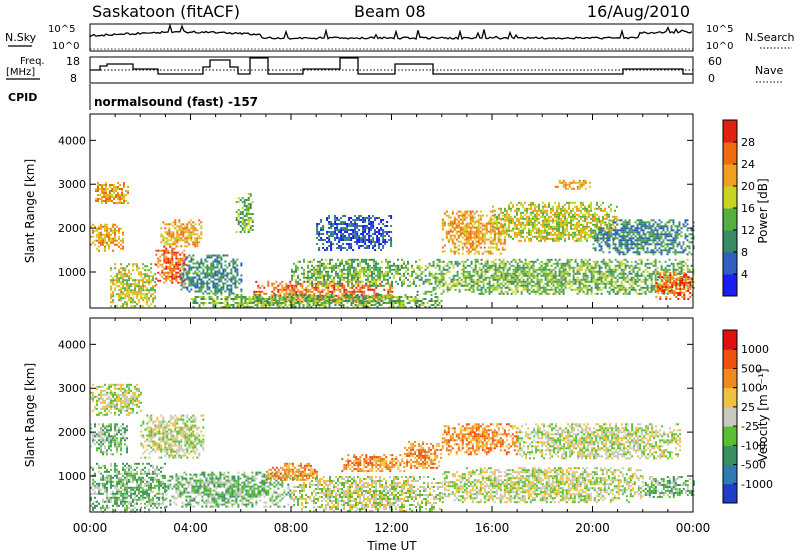  Describe the element at coordinates (391, 66) in the screenshot. I see `freq-trace` at that location.